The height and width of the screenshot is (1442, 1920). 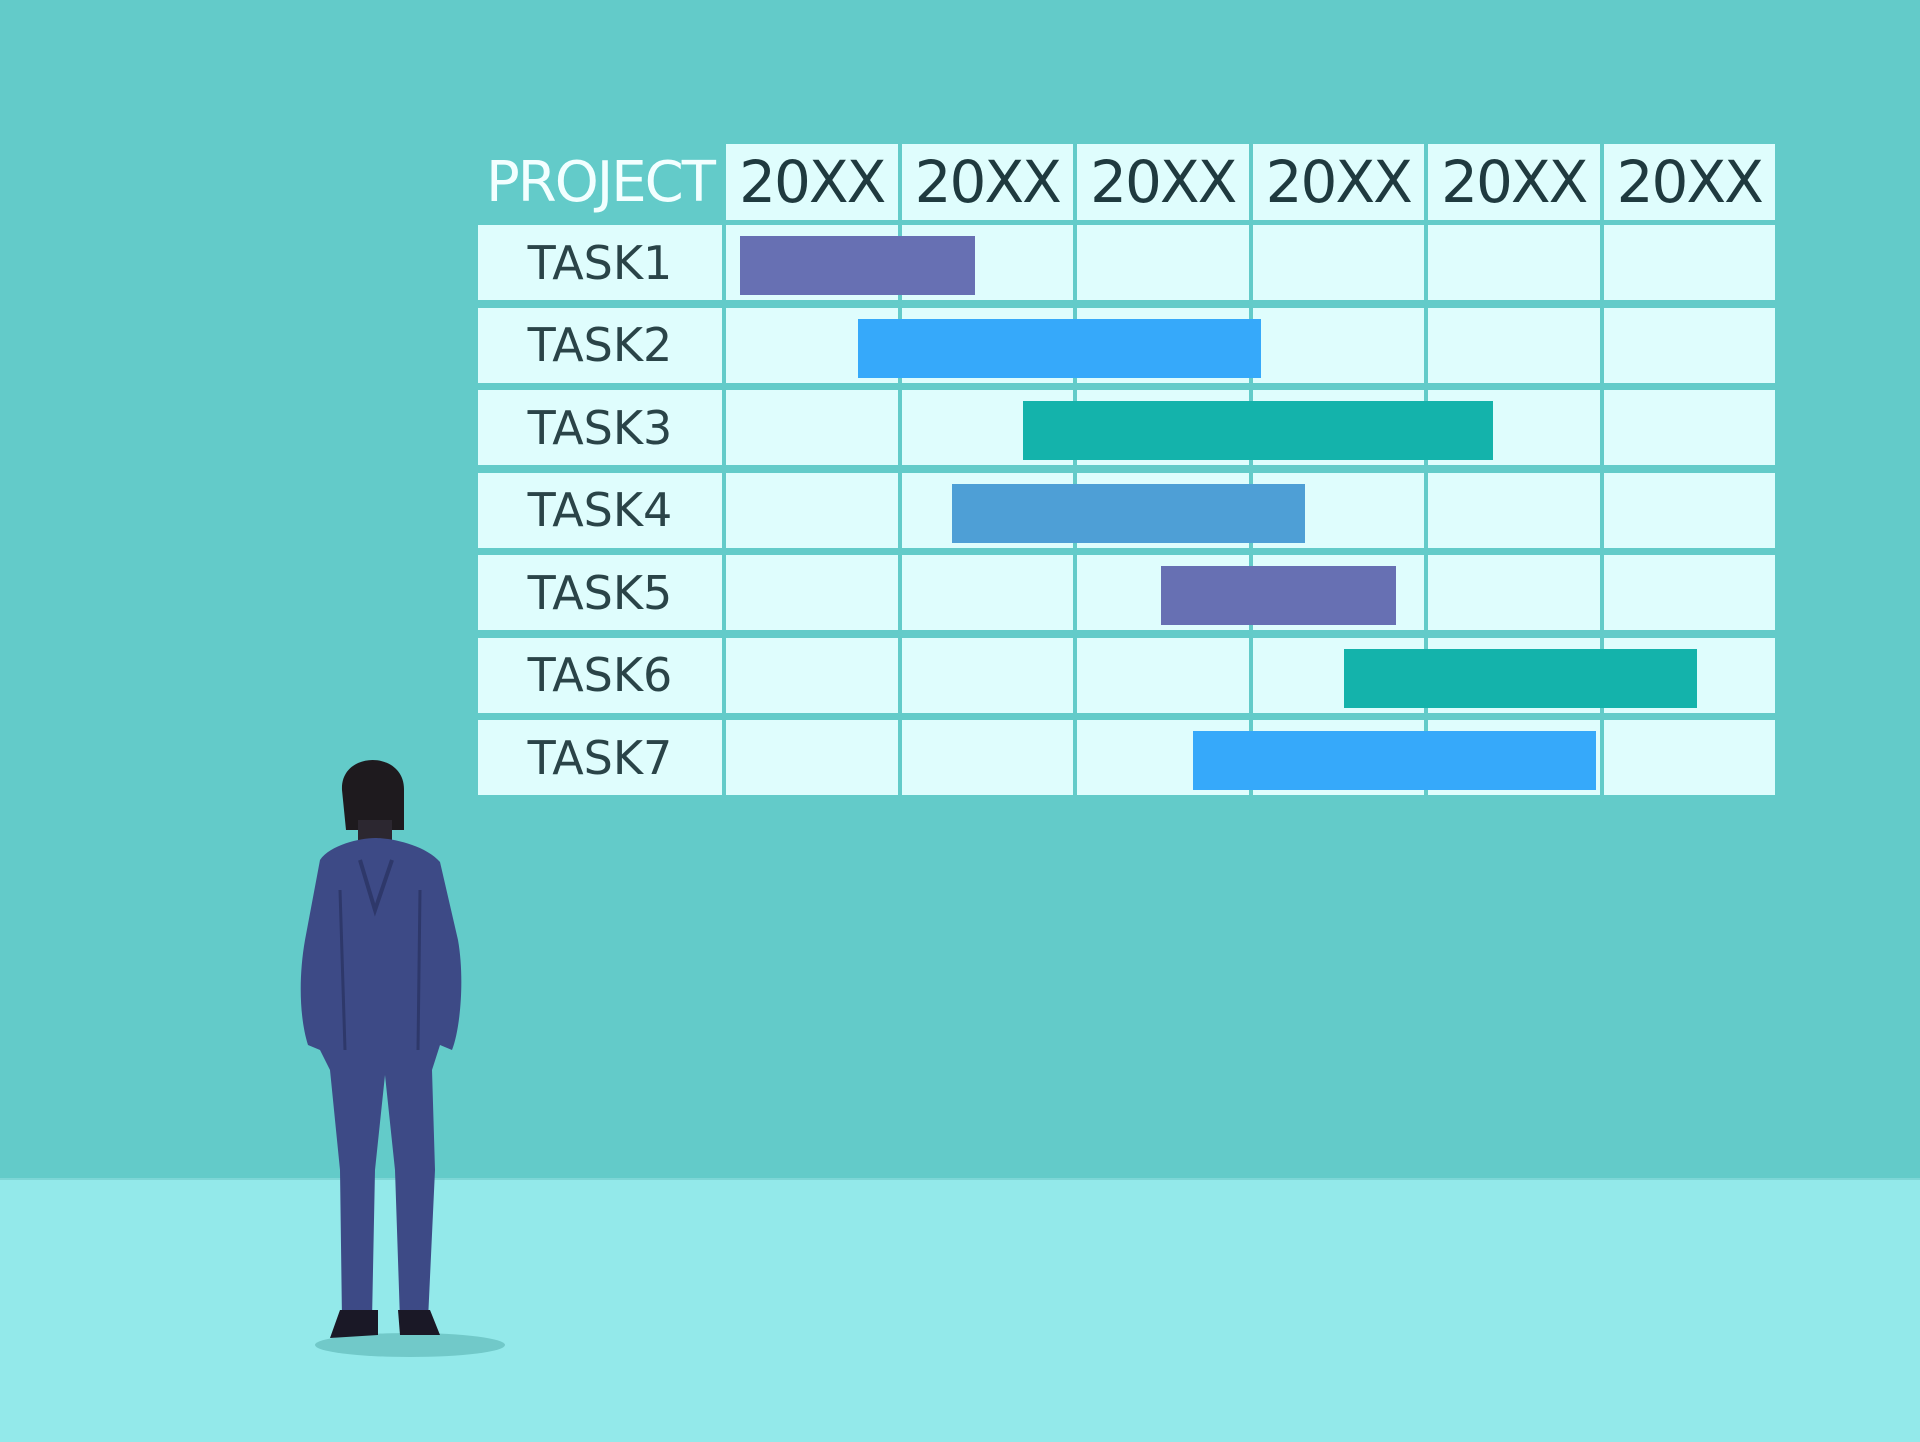 I want to click on task-label: TASK5, so click(x=600, y=592).